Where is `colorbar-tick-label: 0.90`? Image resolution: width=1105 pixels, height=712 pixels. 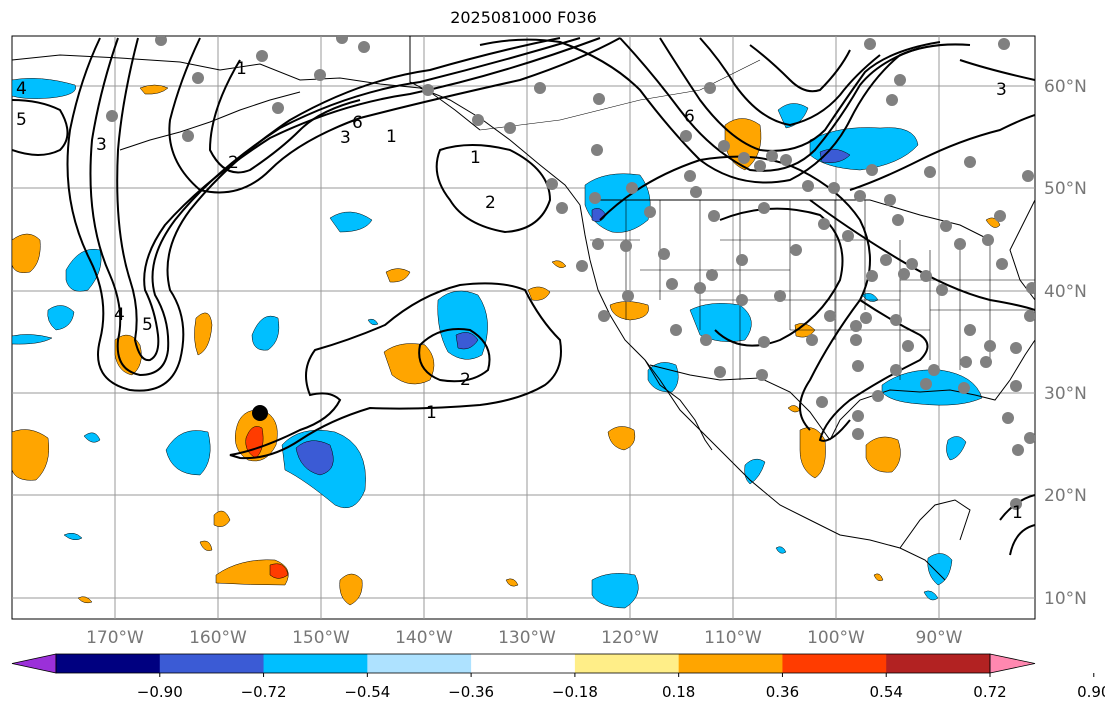 colorbar-tick-label: 0.90 is located at coordinates (1091, 692).